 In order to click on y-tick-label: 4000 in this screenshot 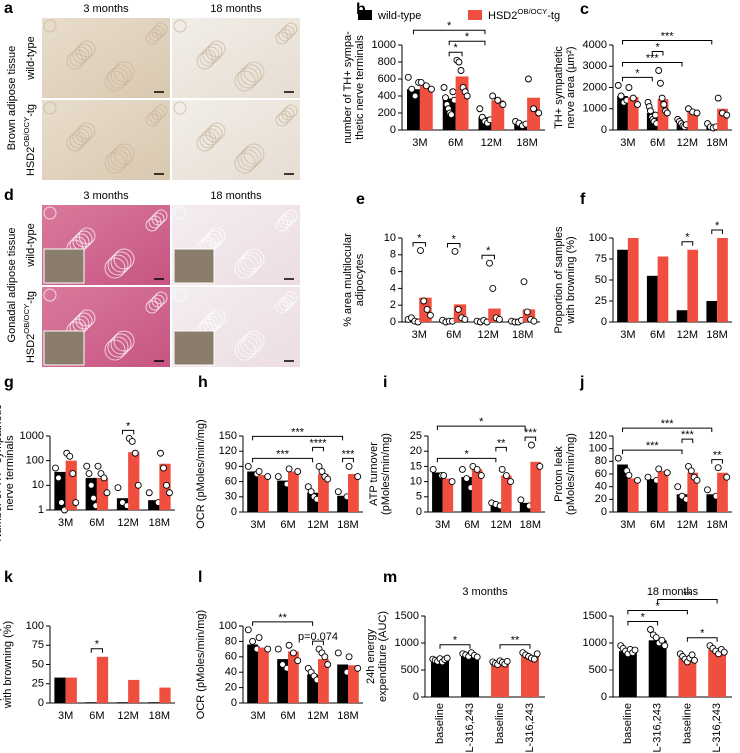, I will do `click(595, 45)`.